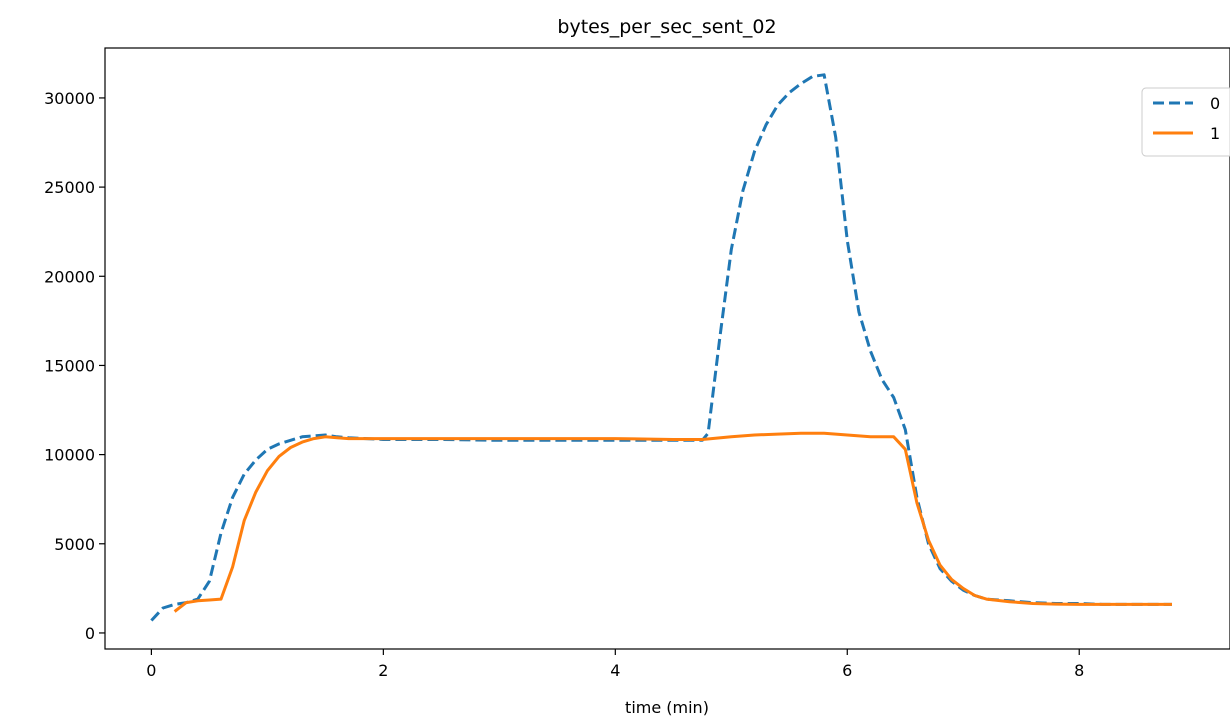 Image resolution: width=1230 pixels, height=721 pixels. What do you see at coordinates (69, 98) in the screenshot?
I see `y-tick-label: 30000` at bounding box center [69, 98].